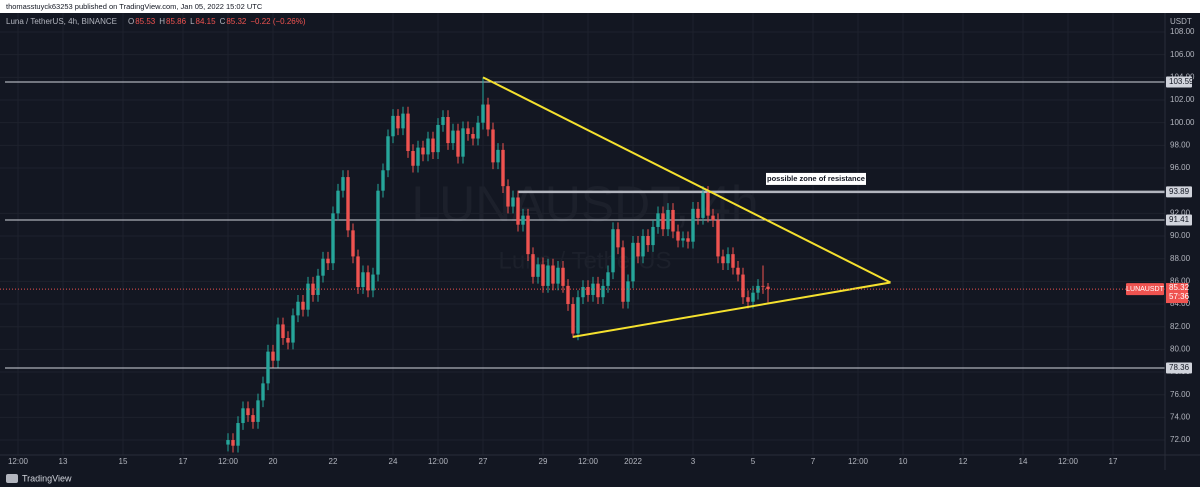 This screenshot has height=487, width=1200. Describe the element at coordinates (162, 21) in the screenshot. I see `ohlc-key: H` at that location.